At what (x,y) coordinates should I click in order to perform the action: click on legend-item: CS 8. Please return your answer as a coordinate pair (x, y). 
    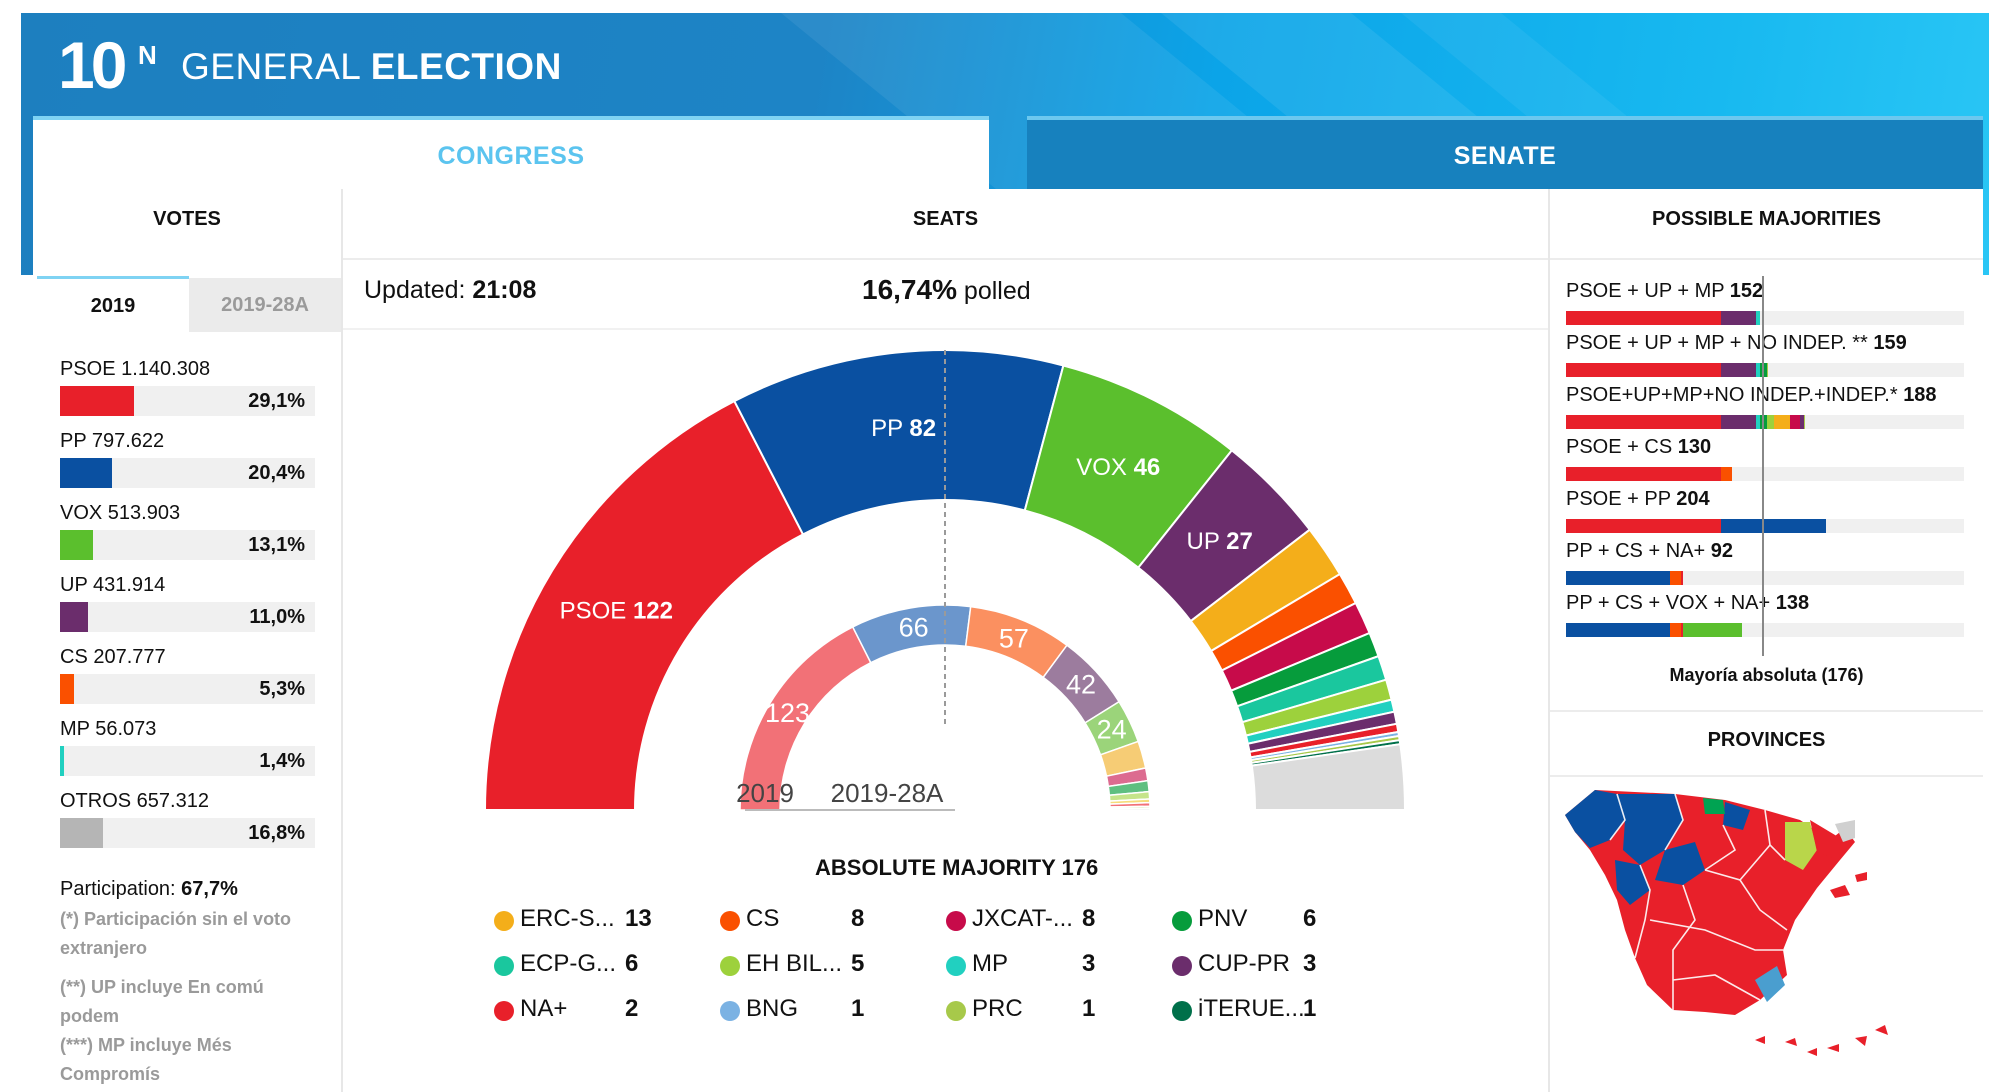
    Looking at the image, I should click on (826, 920).